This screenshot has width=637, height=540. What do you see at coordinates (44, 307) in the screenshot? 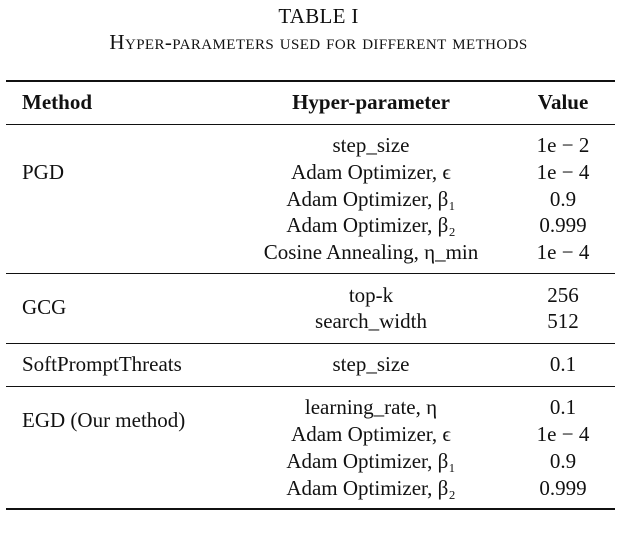
I see `method-gcg: GCG` at bounding box center [44, 307].